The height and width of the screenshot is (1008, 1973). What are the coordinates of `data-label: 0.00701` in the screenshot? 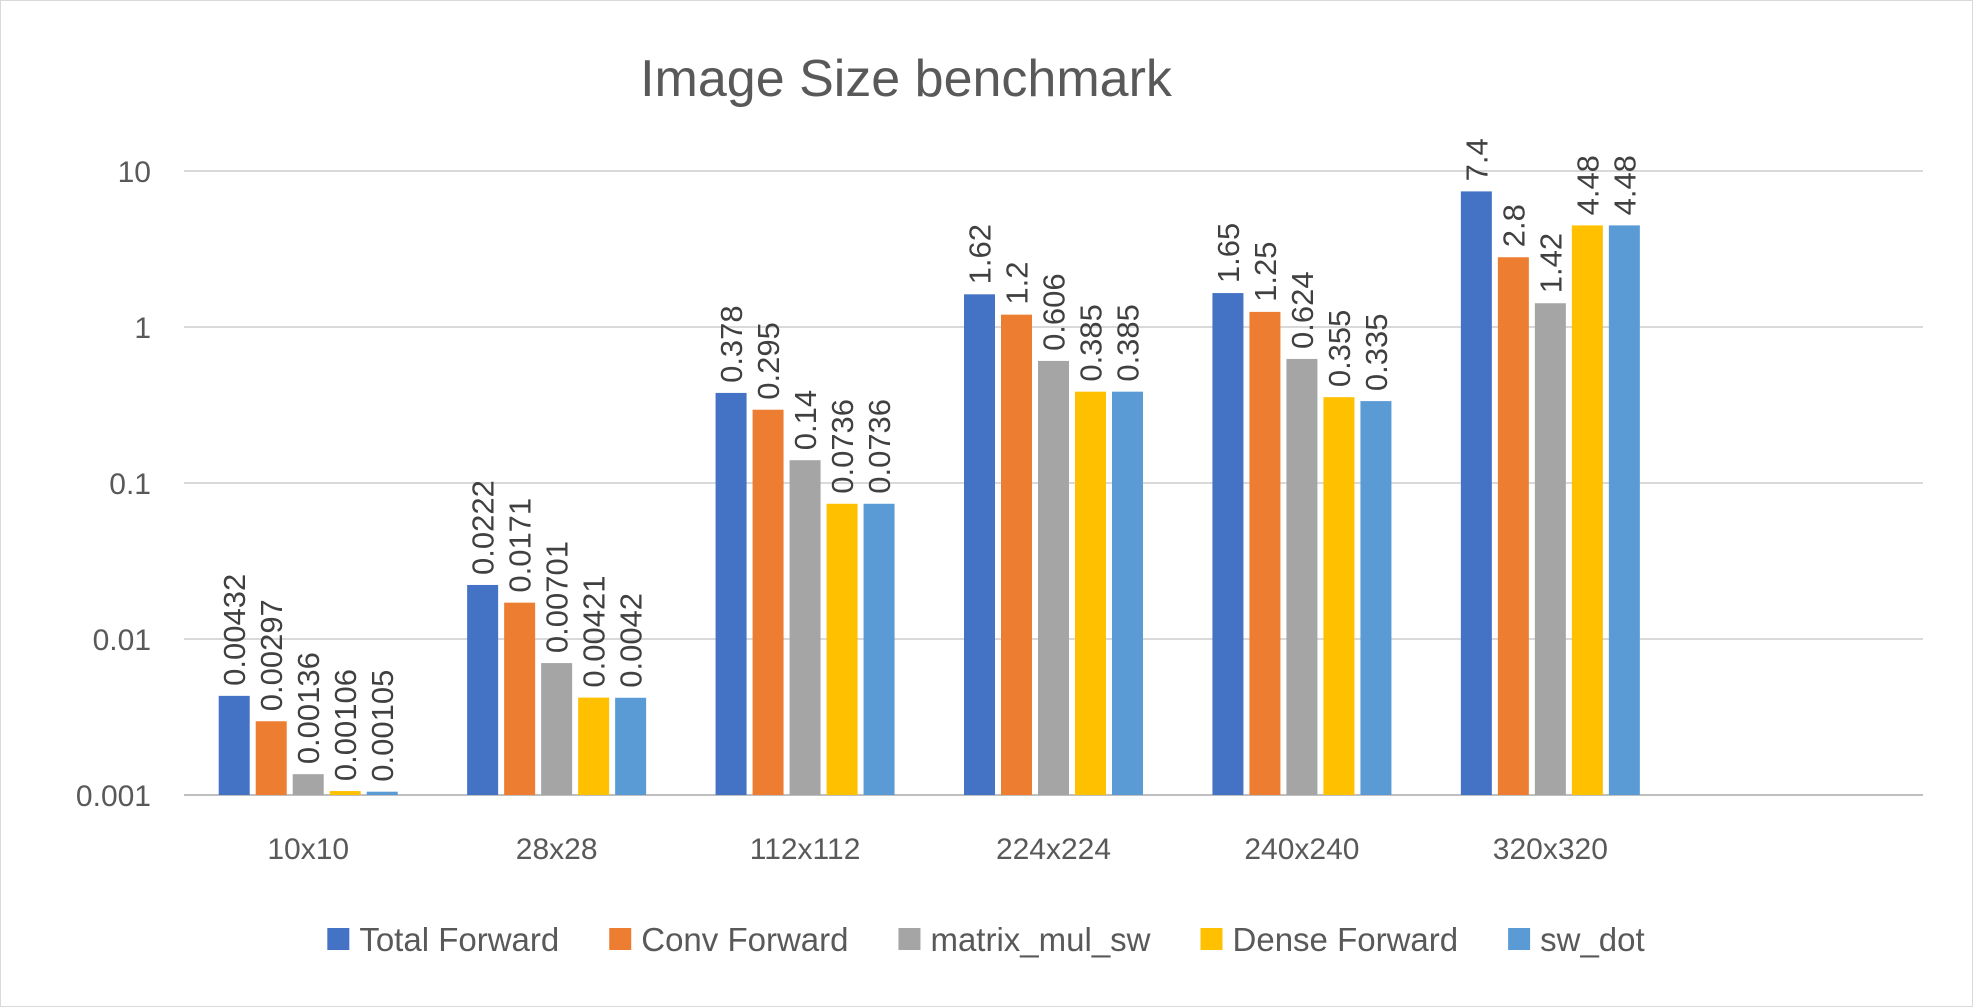 It's located at (557, 597).